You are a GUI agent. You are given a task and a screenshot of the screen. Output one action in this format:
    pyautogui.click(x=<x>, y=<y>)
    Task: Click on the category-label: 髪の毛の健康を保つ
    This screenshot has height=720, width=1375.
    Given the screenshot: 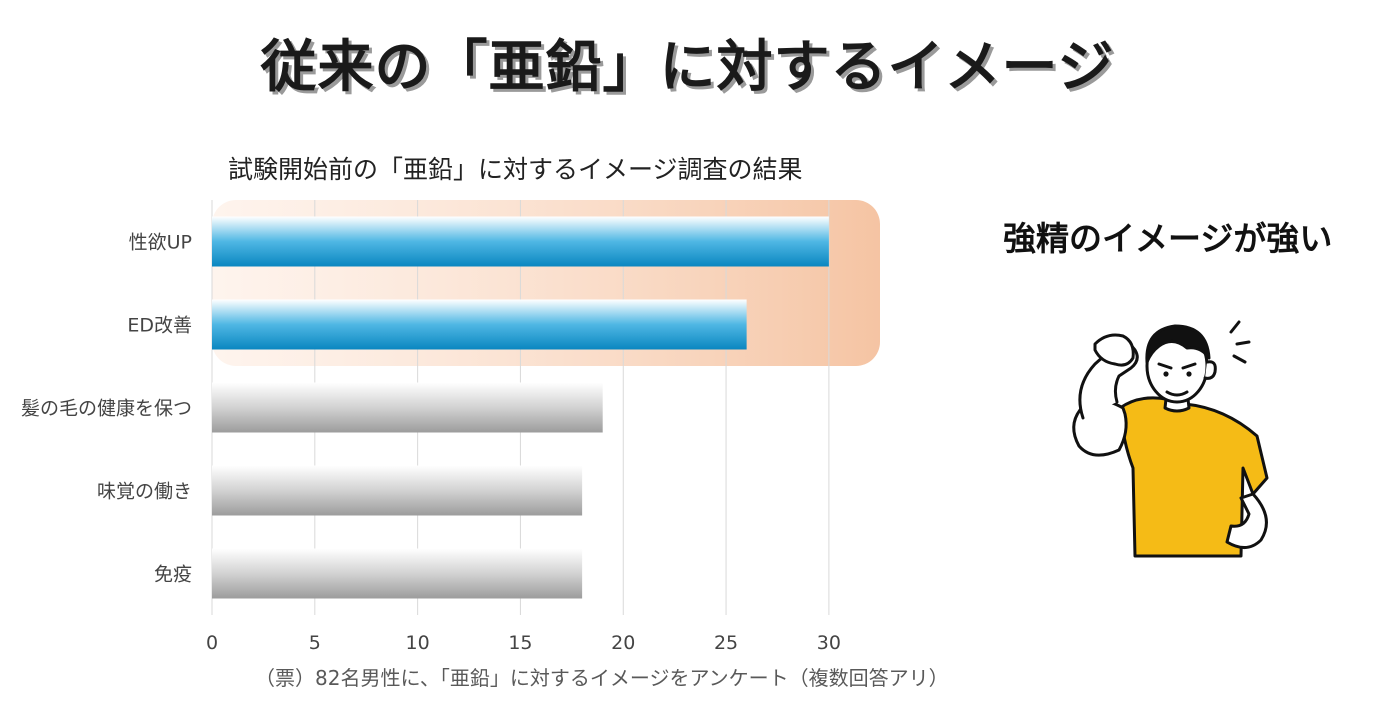 What is the action you would take?
    pyautogui.click(x=106, y=409)
    